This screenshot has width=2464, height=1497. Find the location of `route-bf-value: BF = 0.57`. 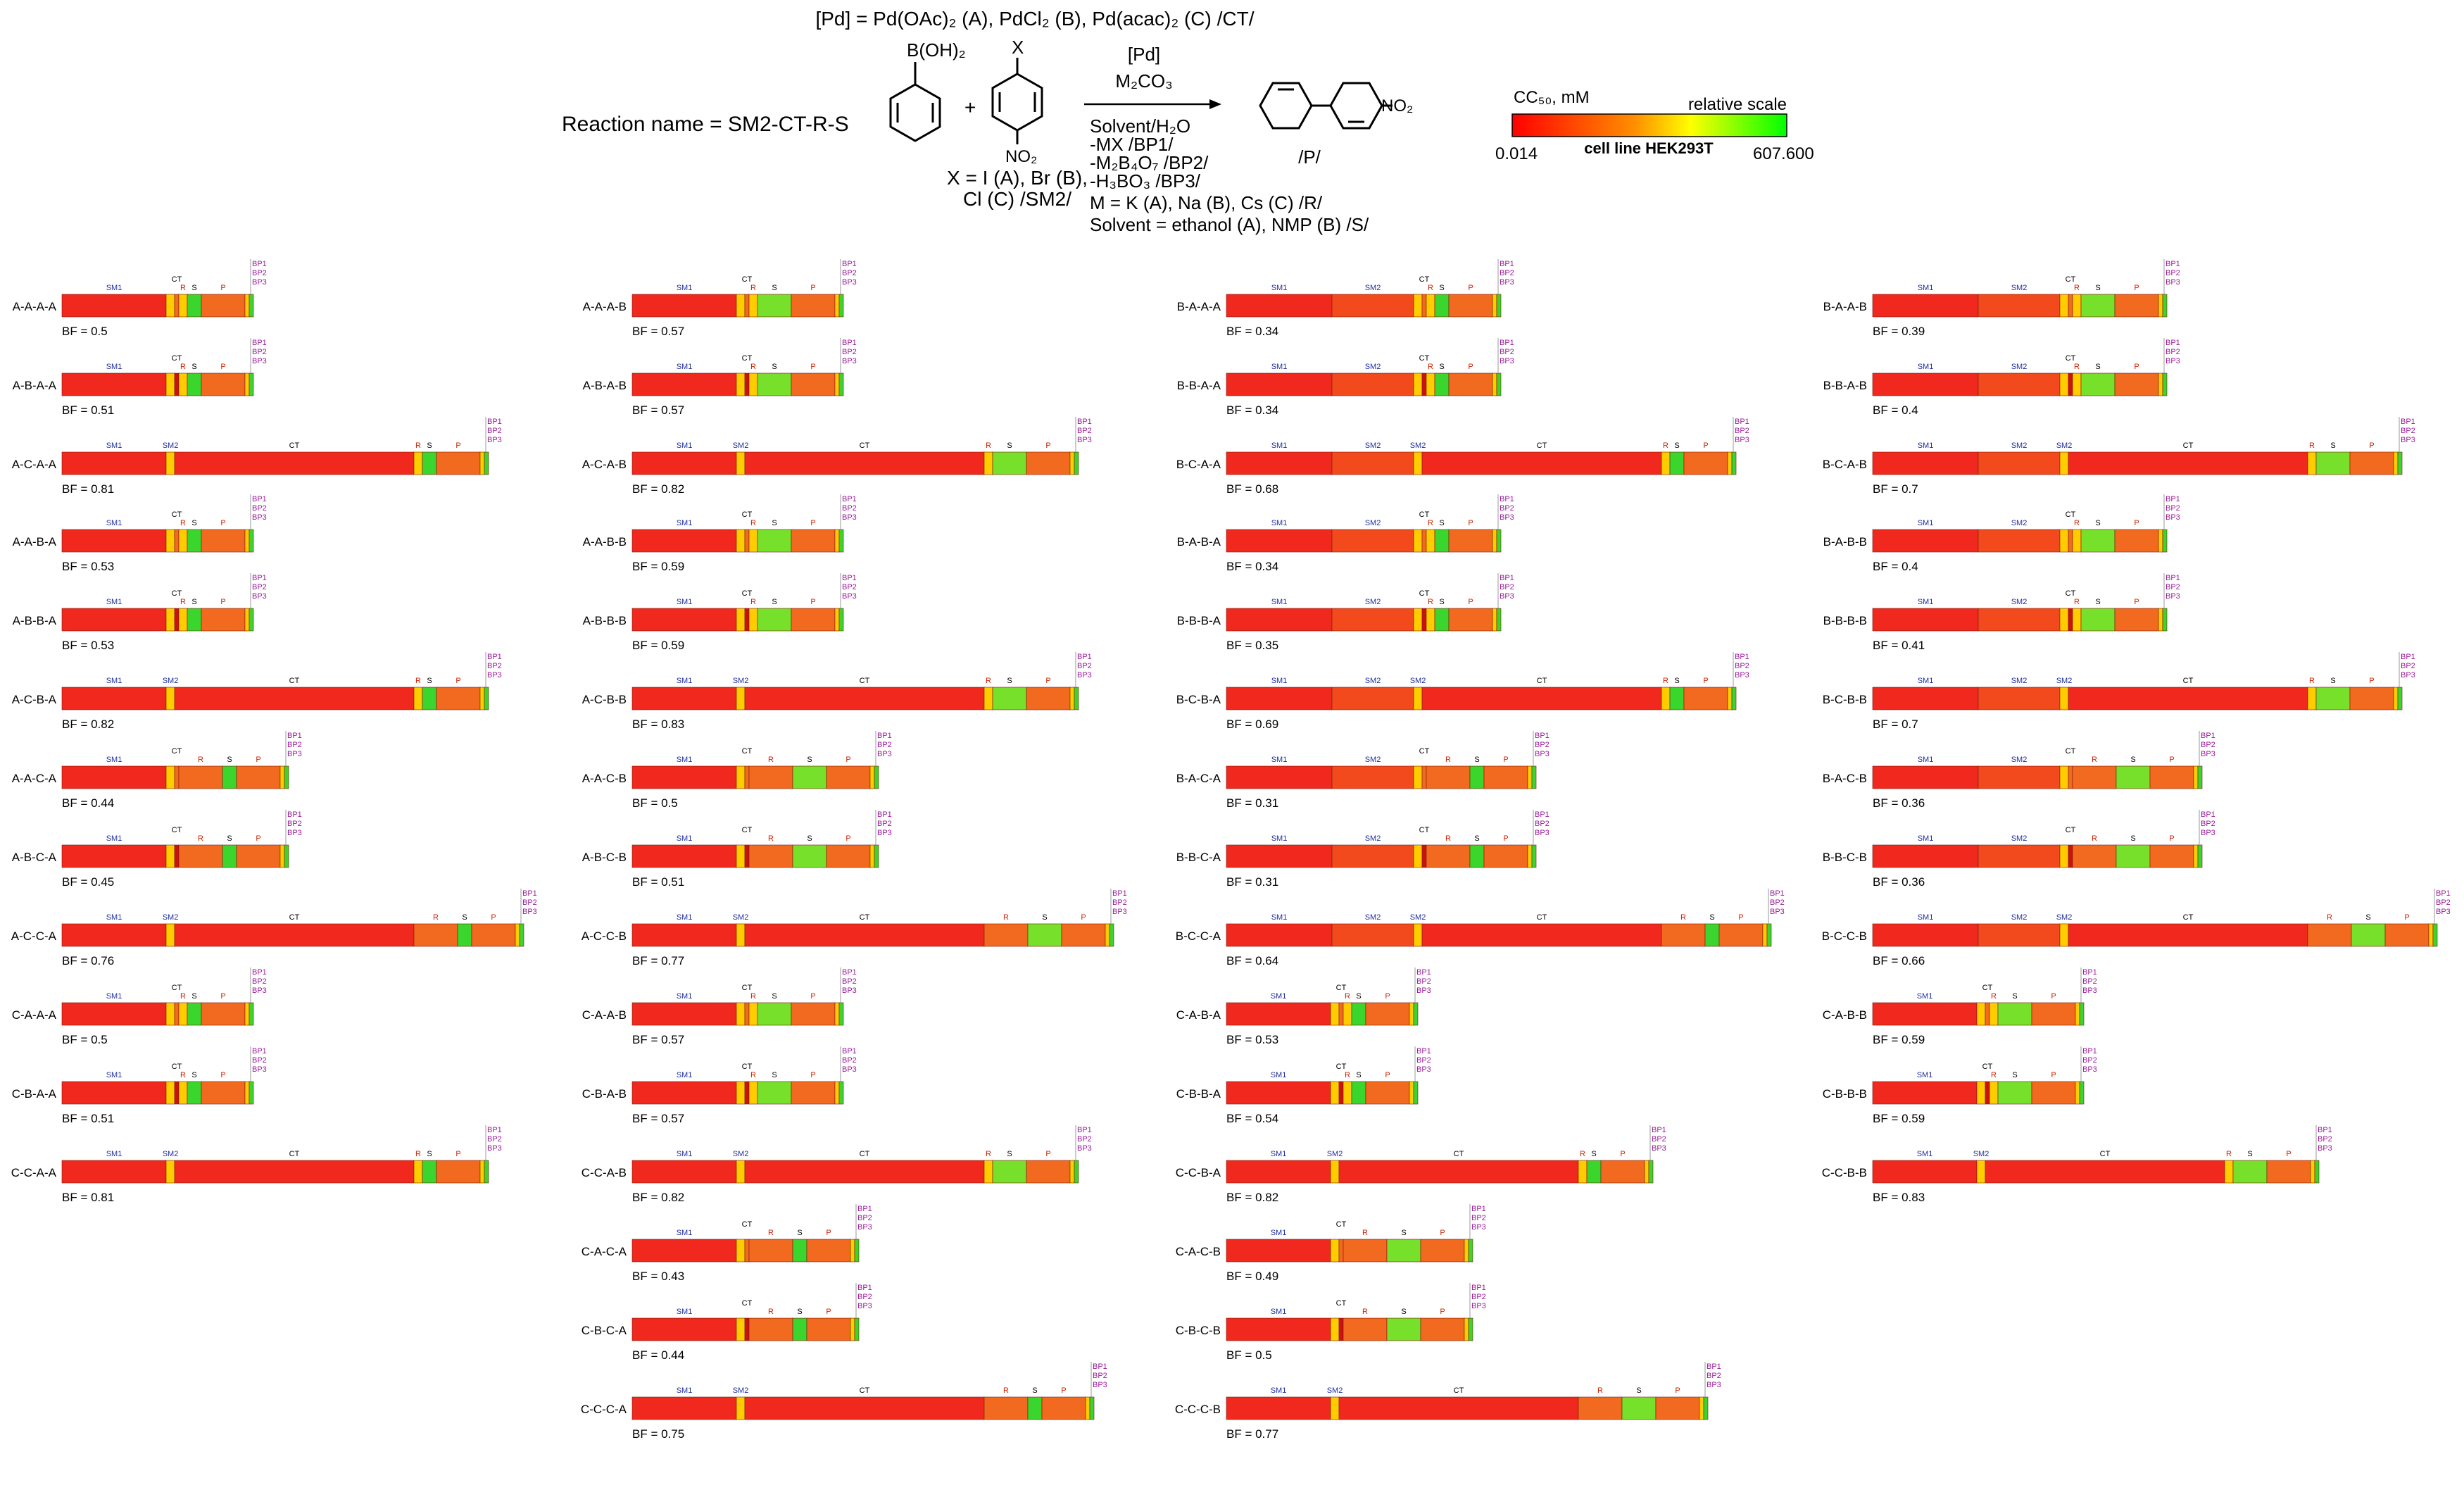

route-bf-value: BF = 0.57 is located at coordinates (658, 410).